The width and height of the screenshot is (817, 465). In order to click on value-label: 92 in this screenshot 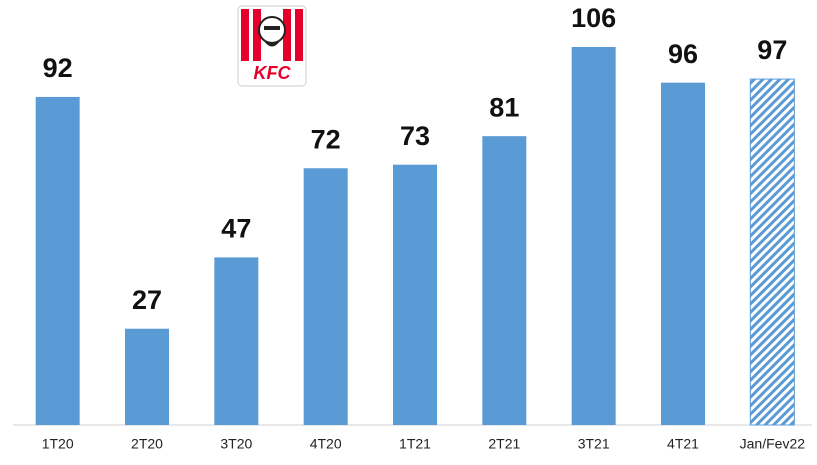, I will do `click(58, 68)`.